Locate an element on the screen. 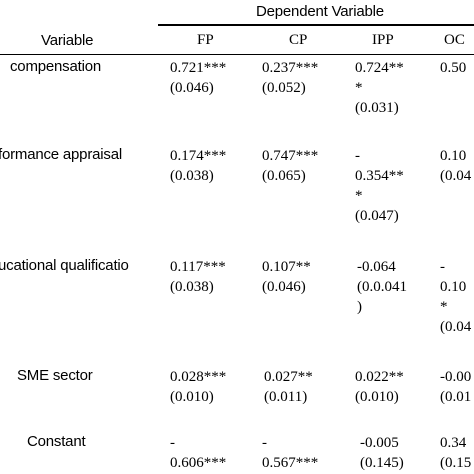 This screenshot has width=474, height=474. cell-education-fp: 0.117*** (0.038) is located at coordinates (198, 277).